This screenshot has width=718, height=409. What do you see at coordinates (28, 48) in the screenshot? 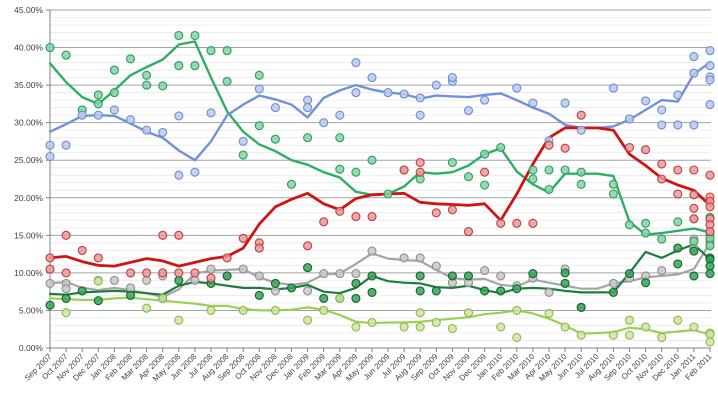
I see `y-axis-label: 40.00%` at bounding box center [28, 48].